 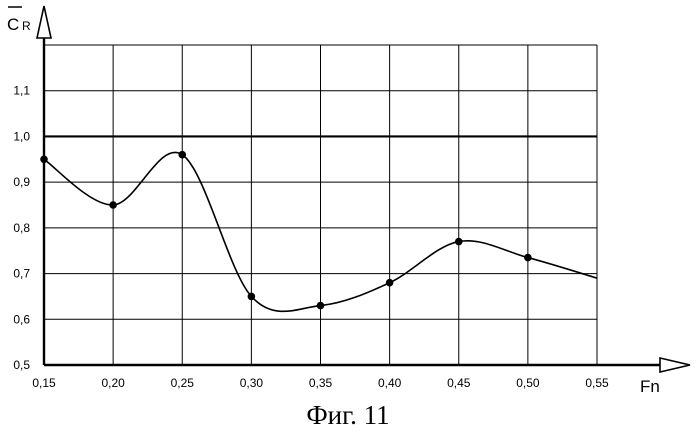 I want to click on figure-caption: Фиг. 11, so click(x=347, y=415).